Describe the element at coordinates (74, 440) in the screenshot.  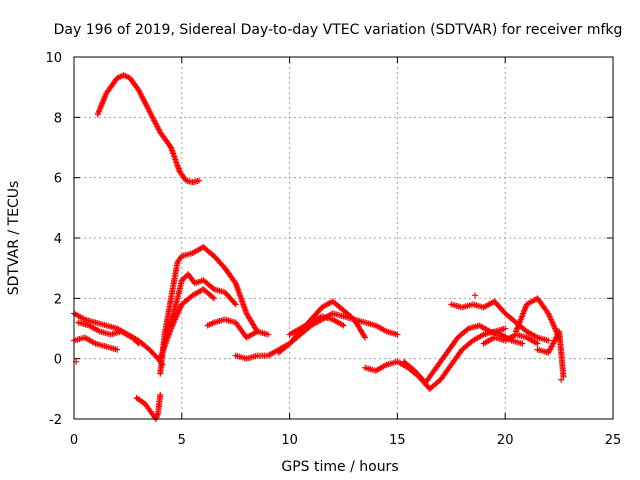
I see `x-tick-label: 0` at that location.